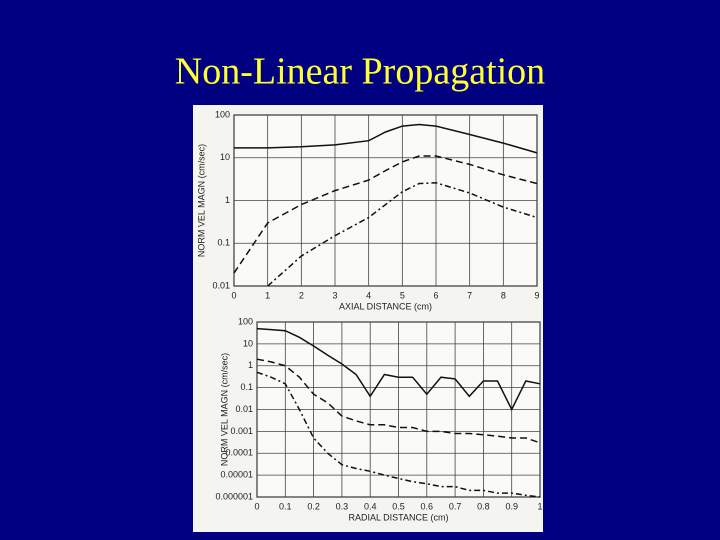 The image size is (720, 540). Describe the element at coordinates (342, 506) in the screenshot. I see `x-tick-label: 0.3` at that location.